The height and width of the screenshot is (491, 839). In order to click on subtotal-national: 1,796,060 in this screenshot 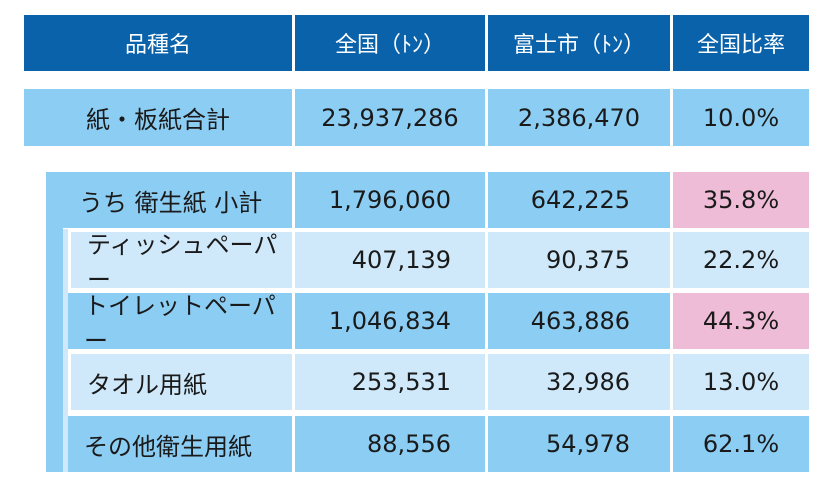, I will do `click(390, 200)`.